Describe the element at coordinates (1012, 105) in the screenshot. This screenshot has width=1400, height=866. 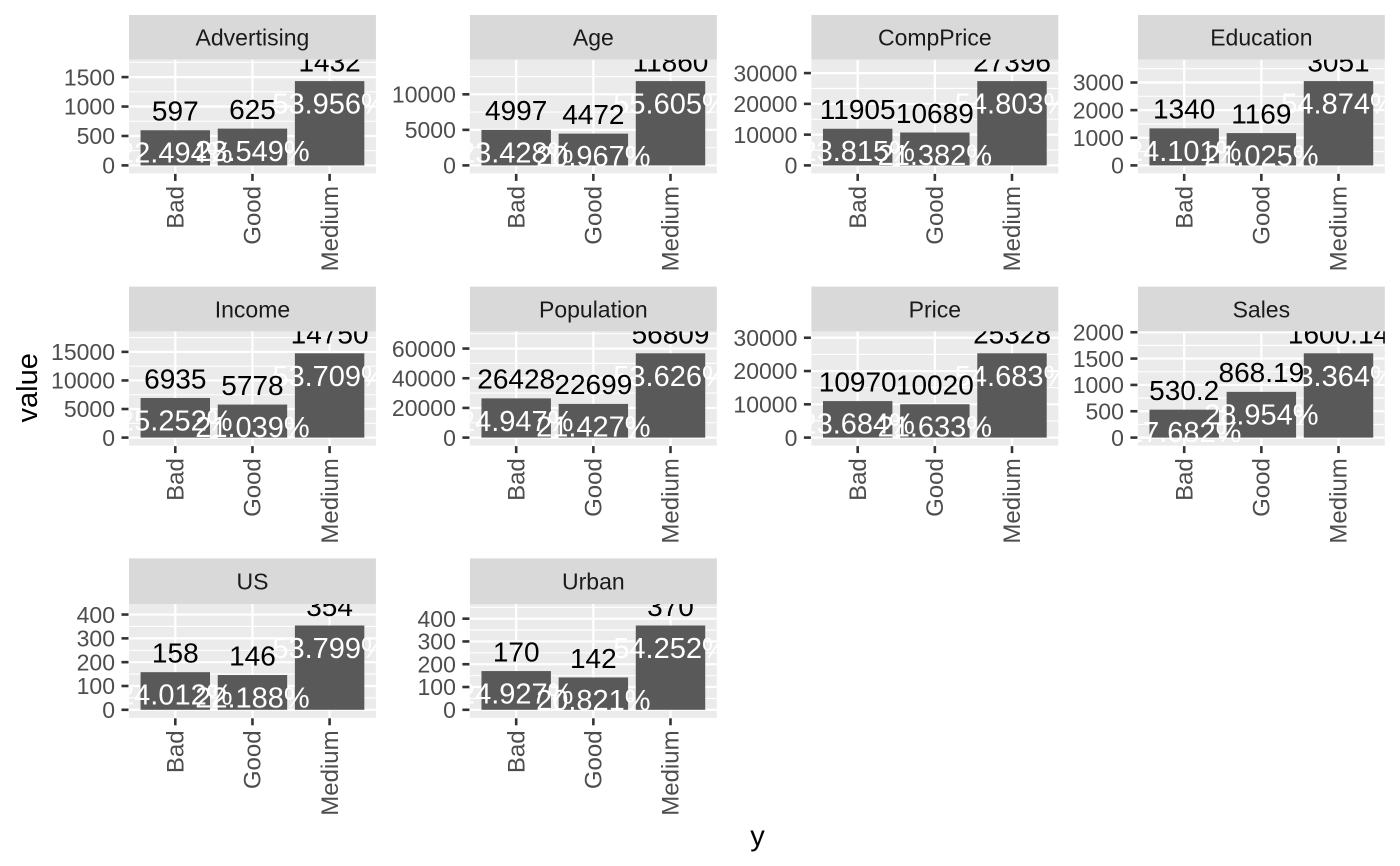
I see `svg-text: 54.803%` at that location.